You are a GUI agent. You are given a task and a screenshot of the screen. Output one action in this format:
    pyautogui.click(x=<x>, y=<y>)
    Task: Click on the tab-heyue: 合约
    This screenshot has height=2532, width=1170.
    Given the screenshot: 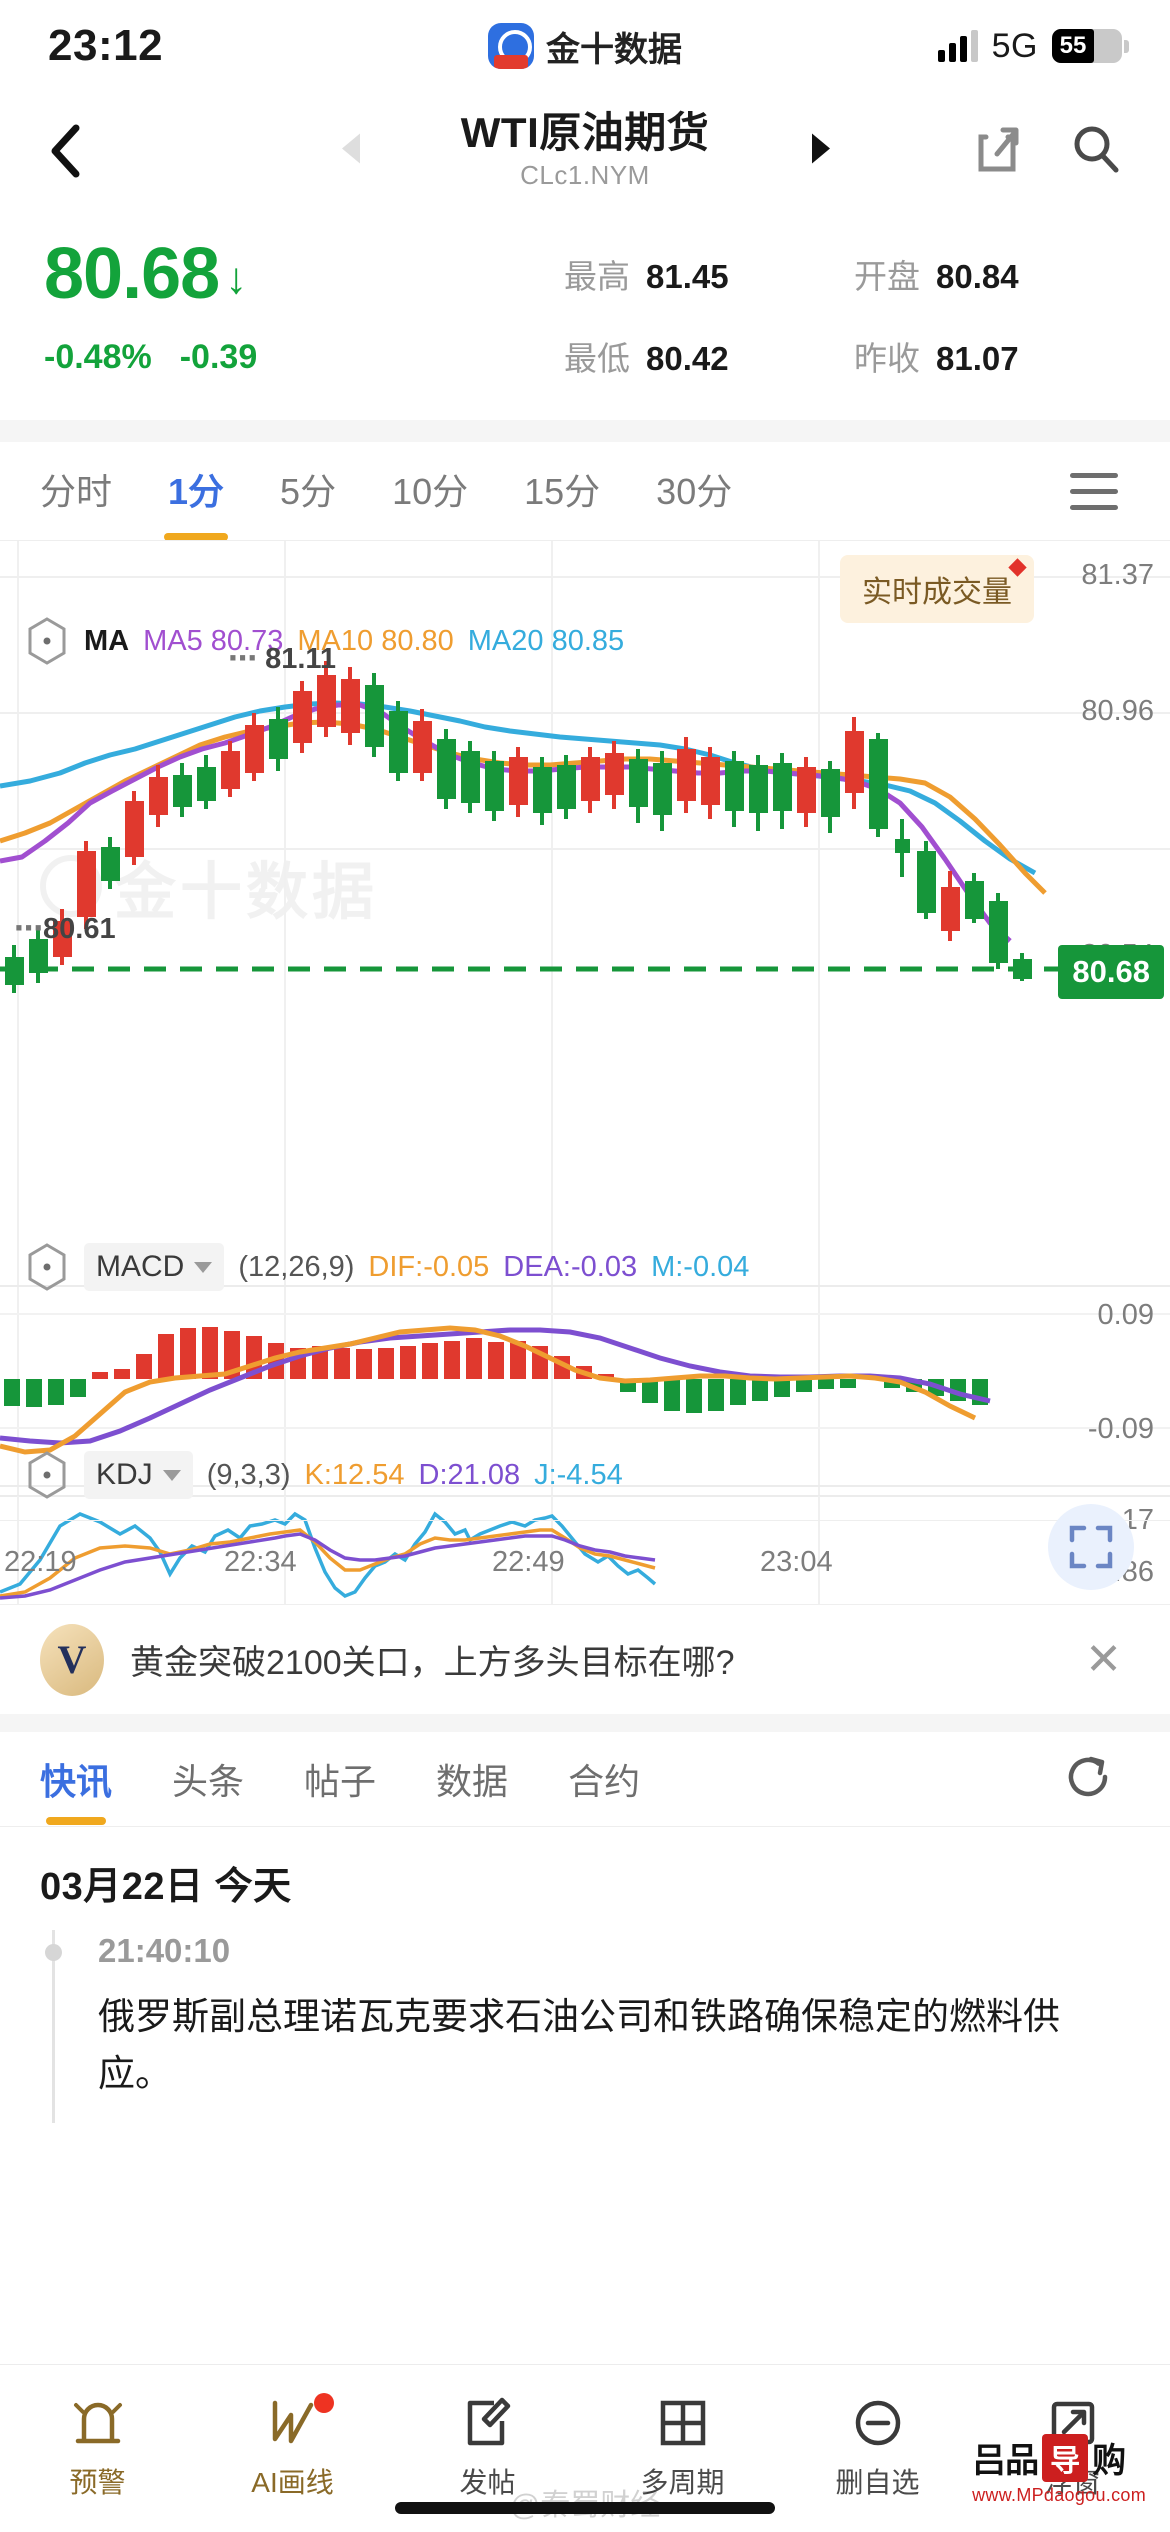 What is the action you would take?
    pyautogui.click(x=604, y=1781)
    